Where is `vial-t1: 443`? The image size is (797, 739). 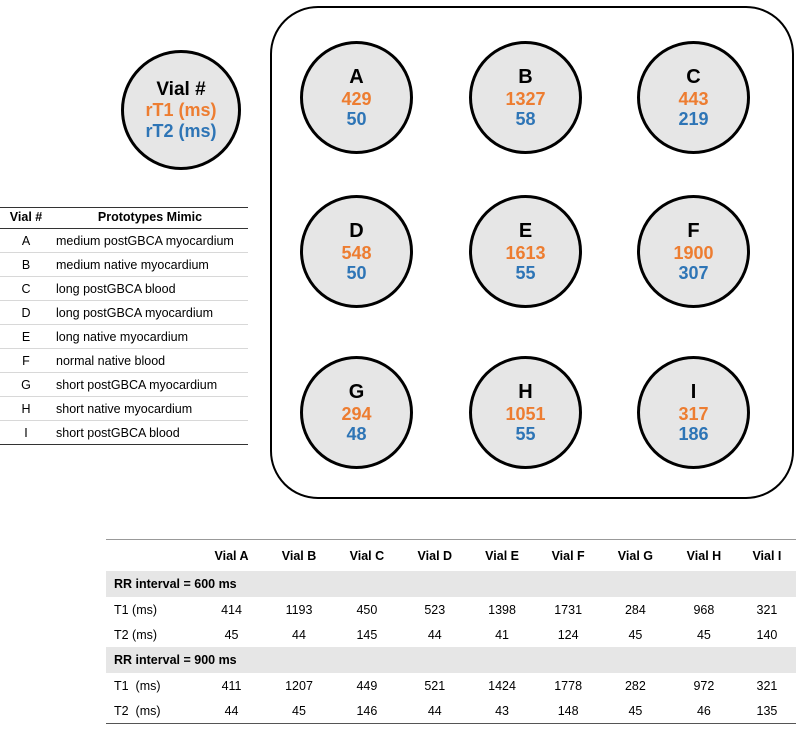 vial-t1: 443 is located at coordinates (693, 98).